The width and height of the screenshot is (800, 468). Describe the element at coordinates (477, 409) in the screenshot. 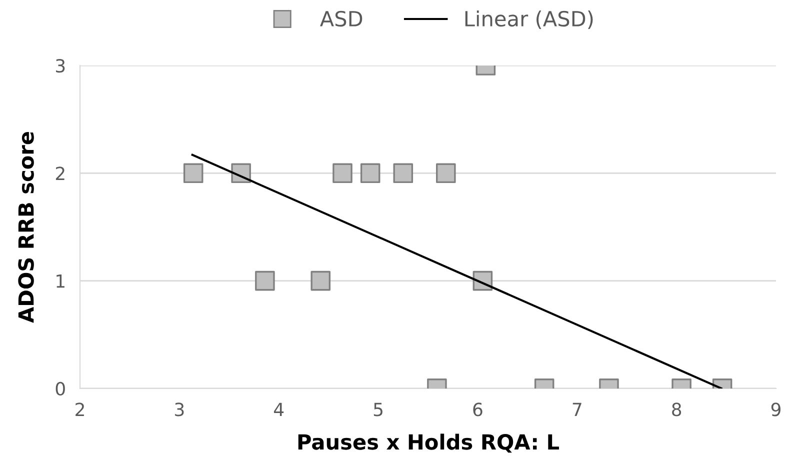

I see `x-tick-label: 6` at that location.